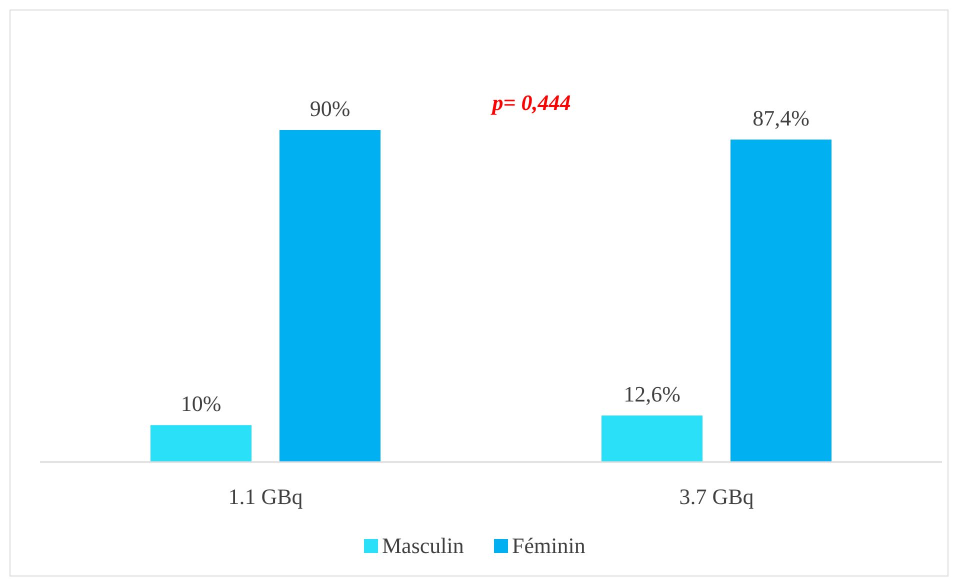 This screenshot has height=580, width=957. I want to click on x-tick-label: 1.1 GBq, so click(265, 496).